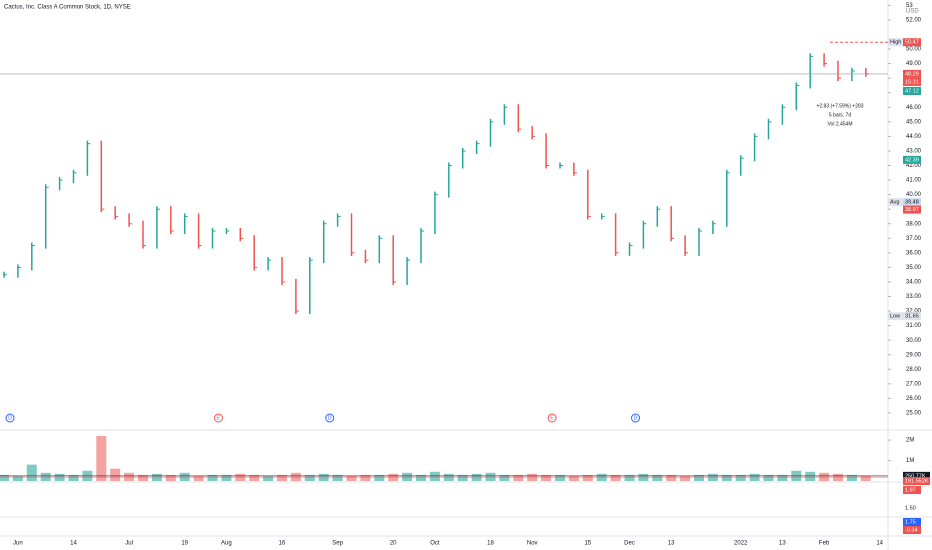 This screenshot has height=550, width=932. I want to click on price-label: 48.29, so click(912, 74).